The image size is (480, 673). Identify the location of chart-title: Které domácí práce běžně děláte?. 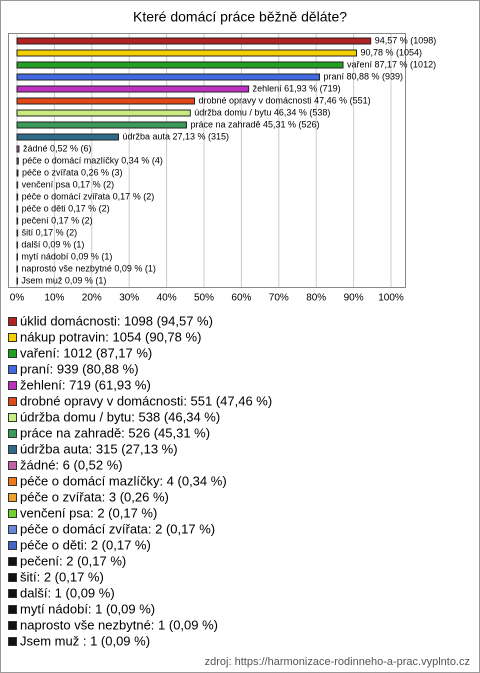
(240, 17).